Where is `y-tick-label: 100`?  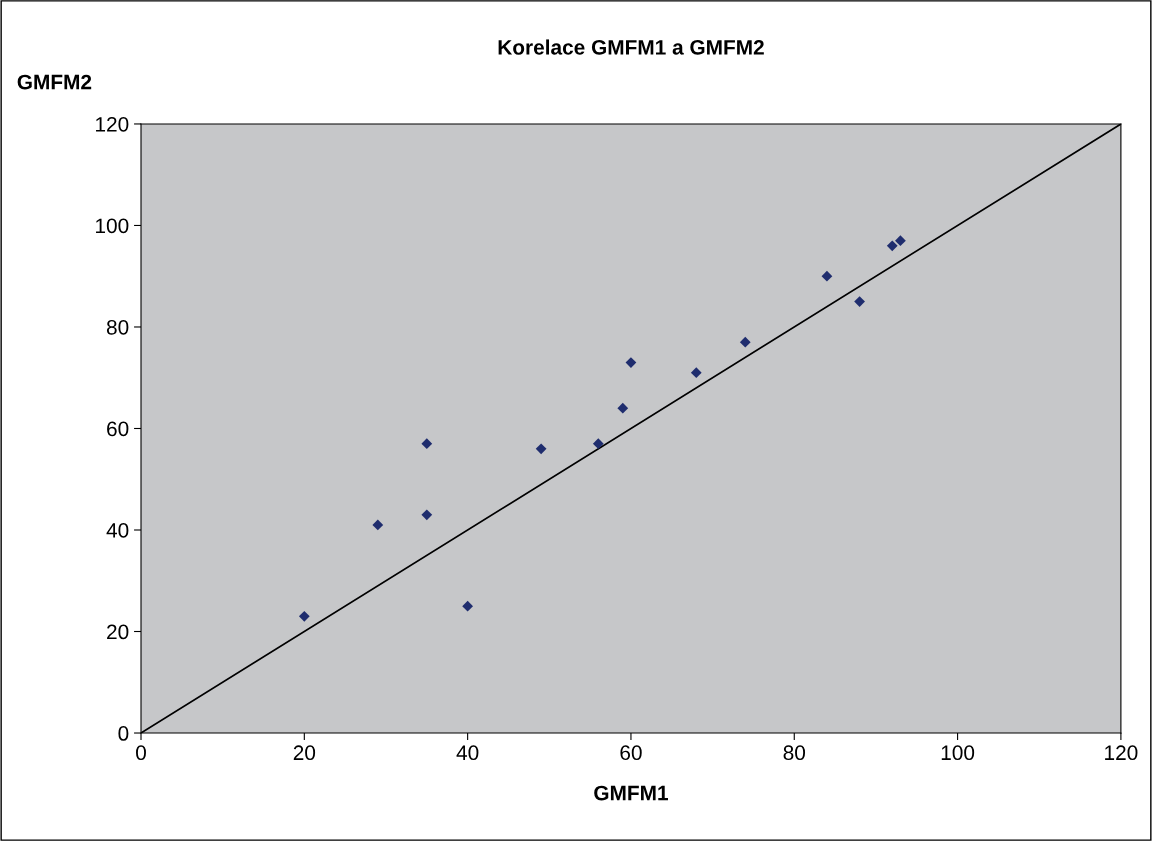 y-tick-label: 100 is located at coordinates (112, 226).